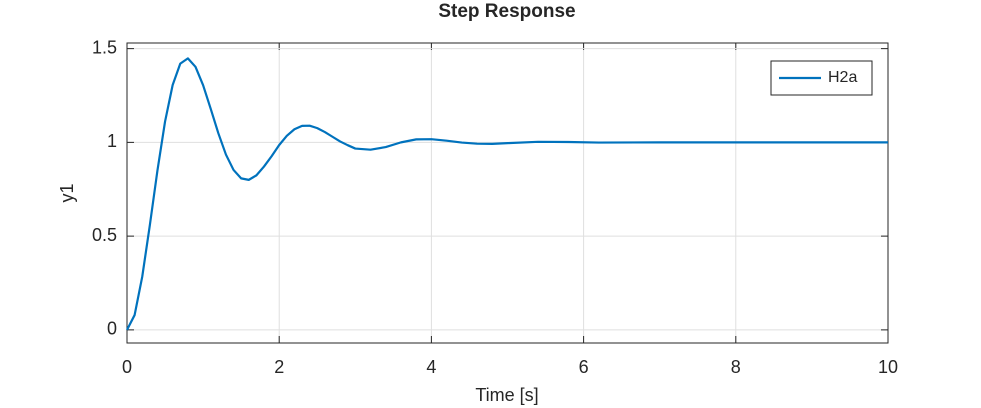 The height and width of the screenshot is (408, 981). I want to click on x-tick-label: 2, so click(279, 367).